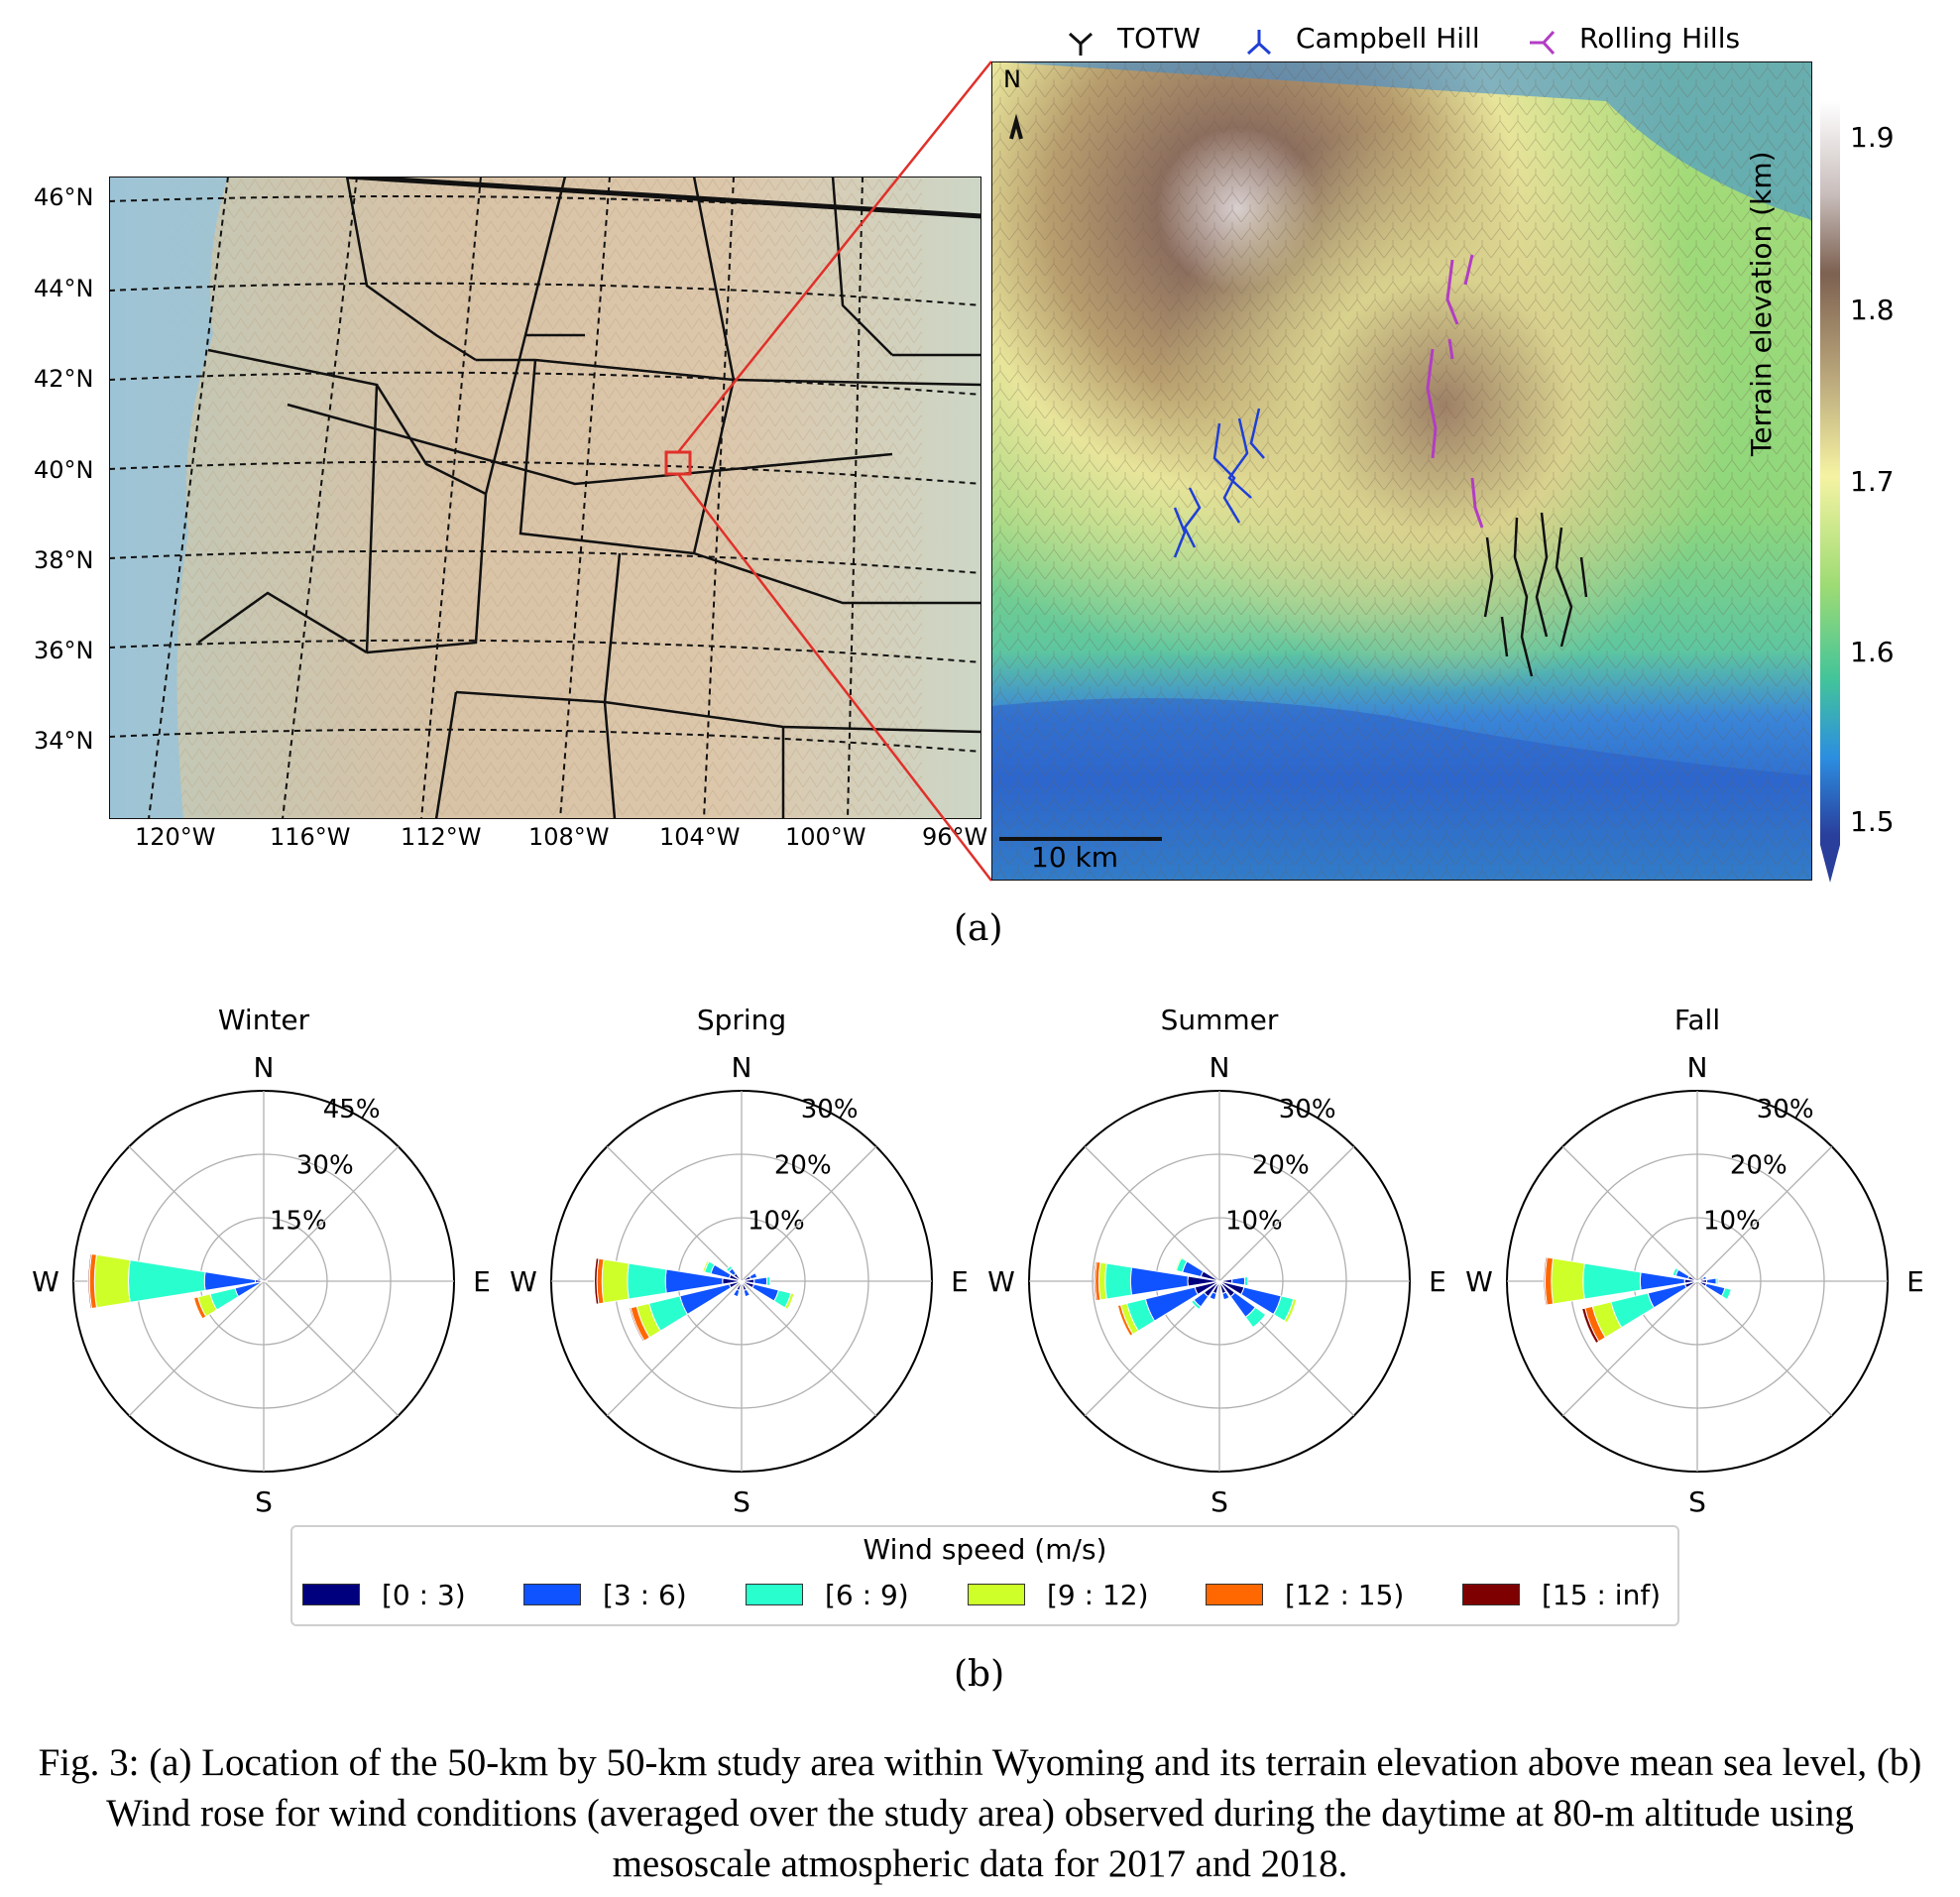 The image size is (1960, 1897). I want to click on colorbar-tick: 1.9, so click(1872, 137).